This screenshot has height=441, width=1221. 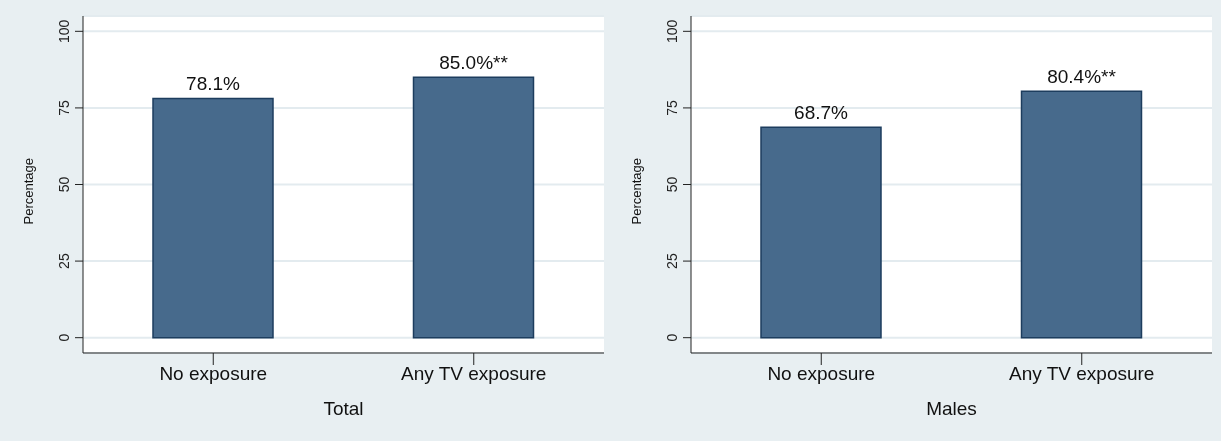 What do you see at coordinates (951, 408) in the screenshot?
I see `x-axis-title: Males` at bounding box center [951, 408].